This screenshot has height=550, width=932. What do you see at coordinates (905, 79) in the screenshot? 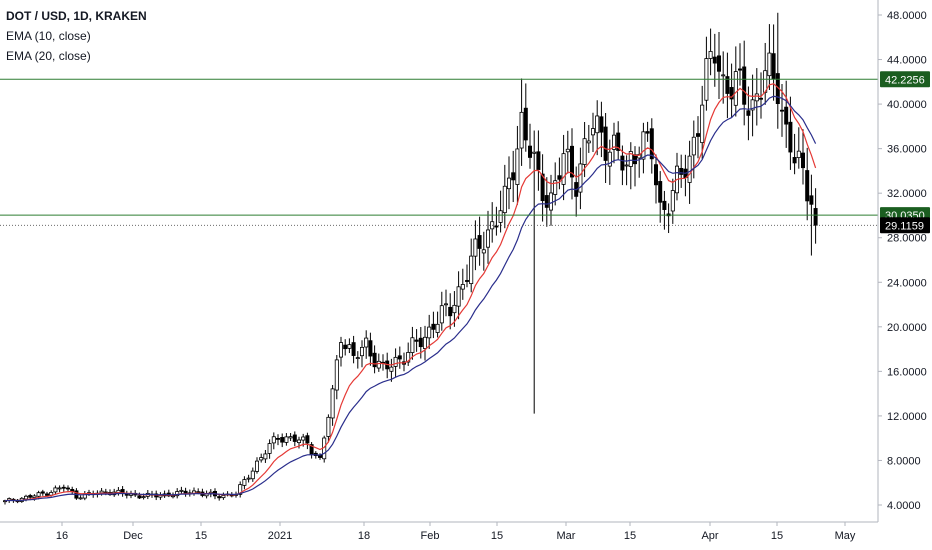
I see `level-badge` at bounding box center [905, 79].